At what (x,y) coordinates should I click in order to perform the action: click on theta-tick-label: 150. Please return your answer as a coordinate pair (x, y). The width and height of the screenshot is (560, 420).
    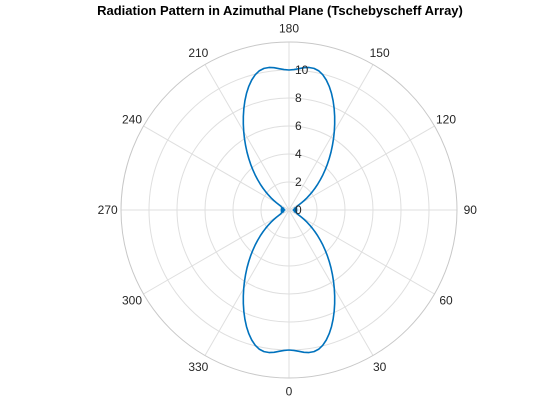
    Looking at the image, I should click on (380, 53).